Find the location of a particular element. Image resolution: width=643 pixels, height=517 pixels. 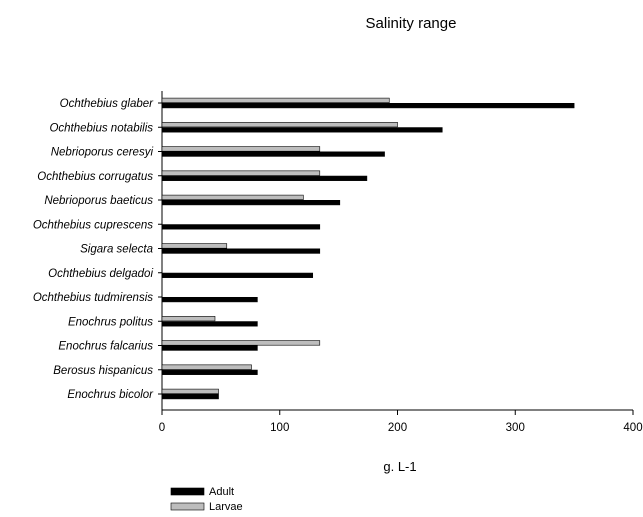

category-label: Sigara selecta is located at coordinates (116, 250).